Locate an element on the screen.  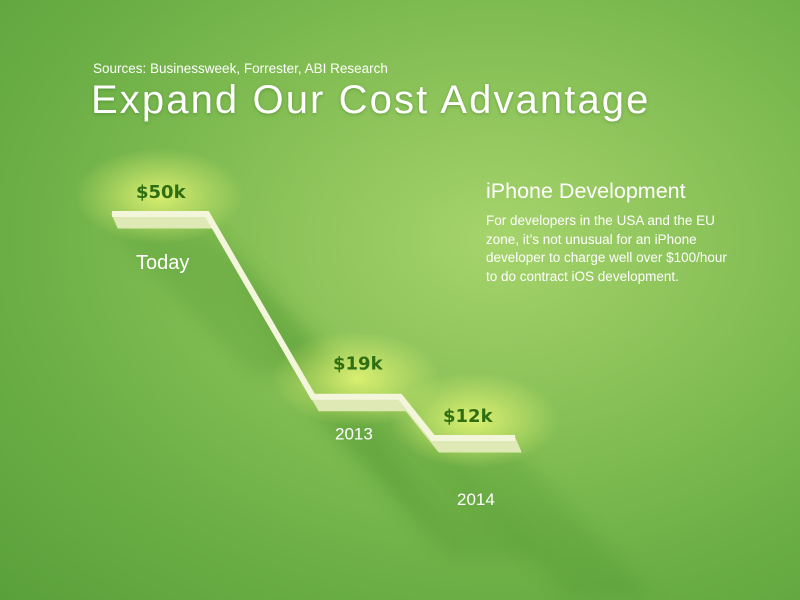
value-label: $12k is located at coordinates (468, 416).